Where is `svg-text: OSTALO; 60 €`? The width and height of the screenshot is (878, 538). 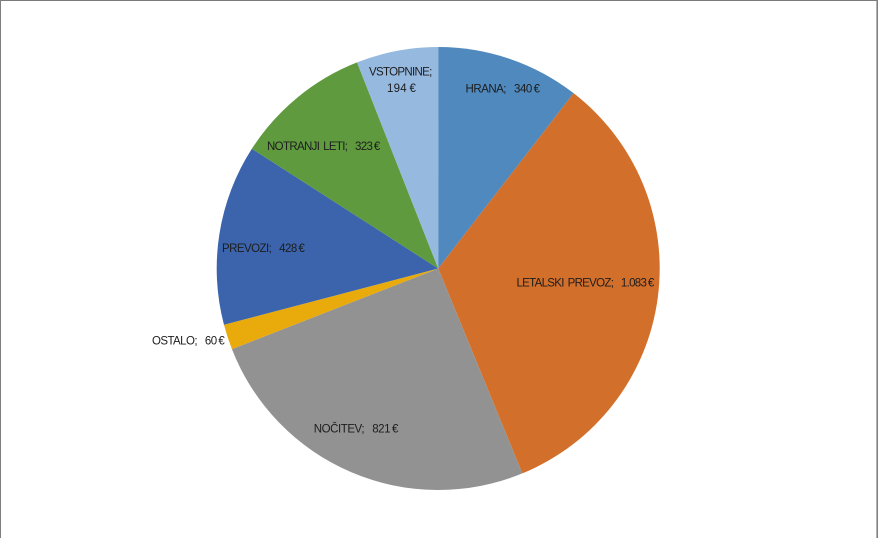 svg-text: OSTALO; 60 € is located at coordinates (188, 341).